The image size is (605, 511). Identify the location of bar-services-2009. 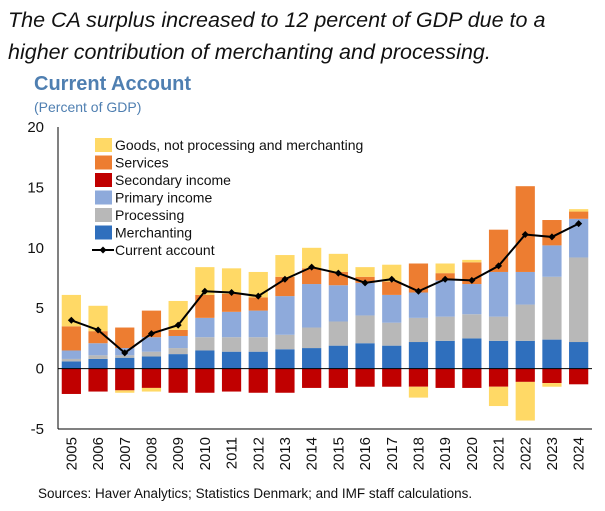
(178, 332).